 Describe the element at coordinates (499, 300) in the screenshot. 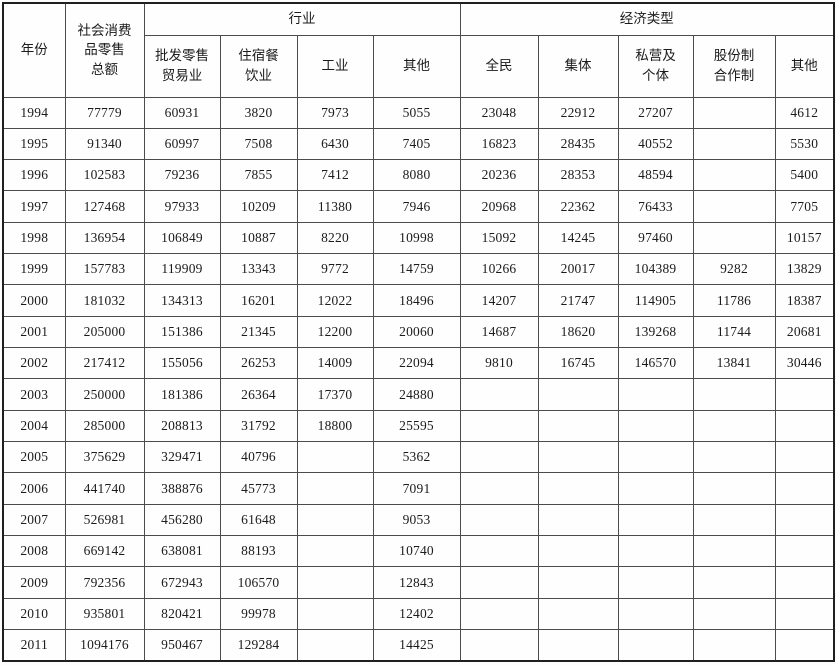

I see `value-cell: 14207` at that location.